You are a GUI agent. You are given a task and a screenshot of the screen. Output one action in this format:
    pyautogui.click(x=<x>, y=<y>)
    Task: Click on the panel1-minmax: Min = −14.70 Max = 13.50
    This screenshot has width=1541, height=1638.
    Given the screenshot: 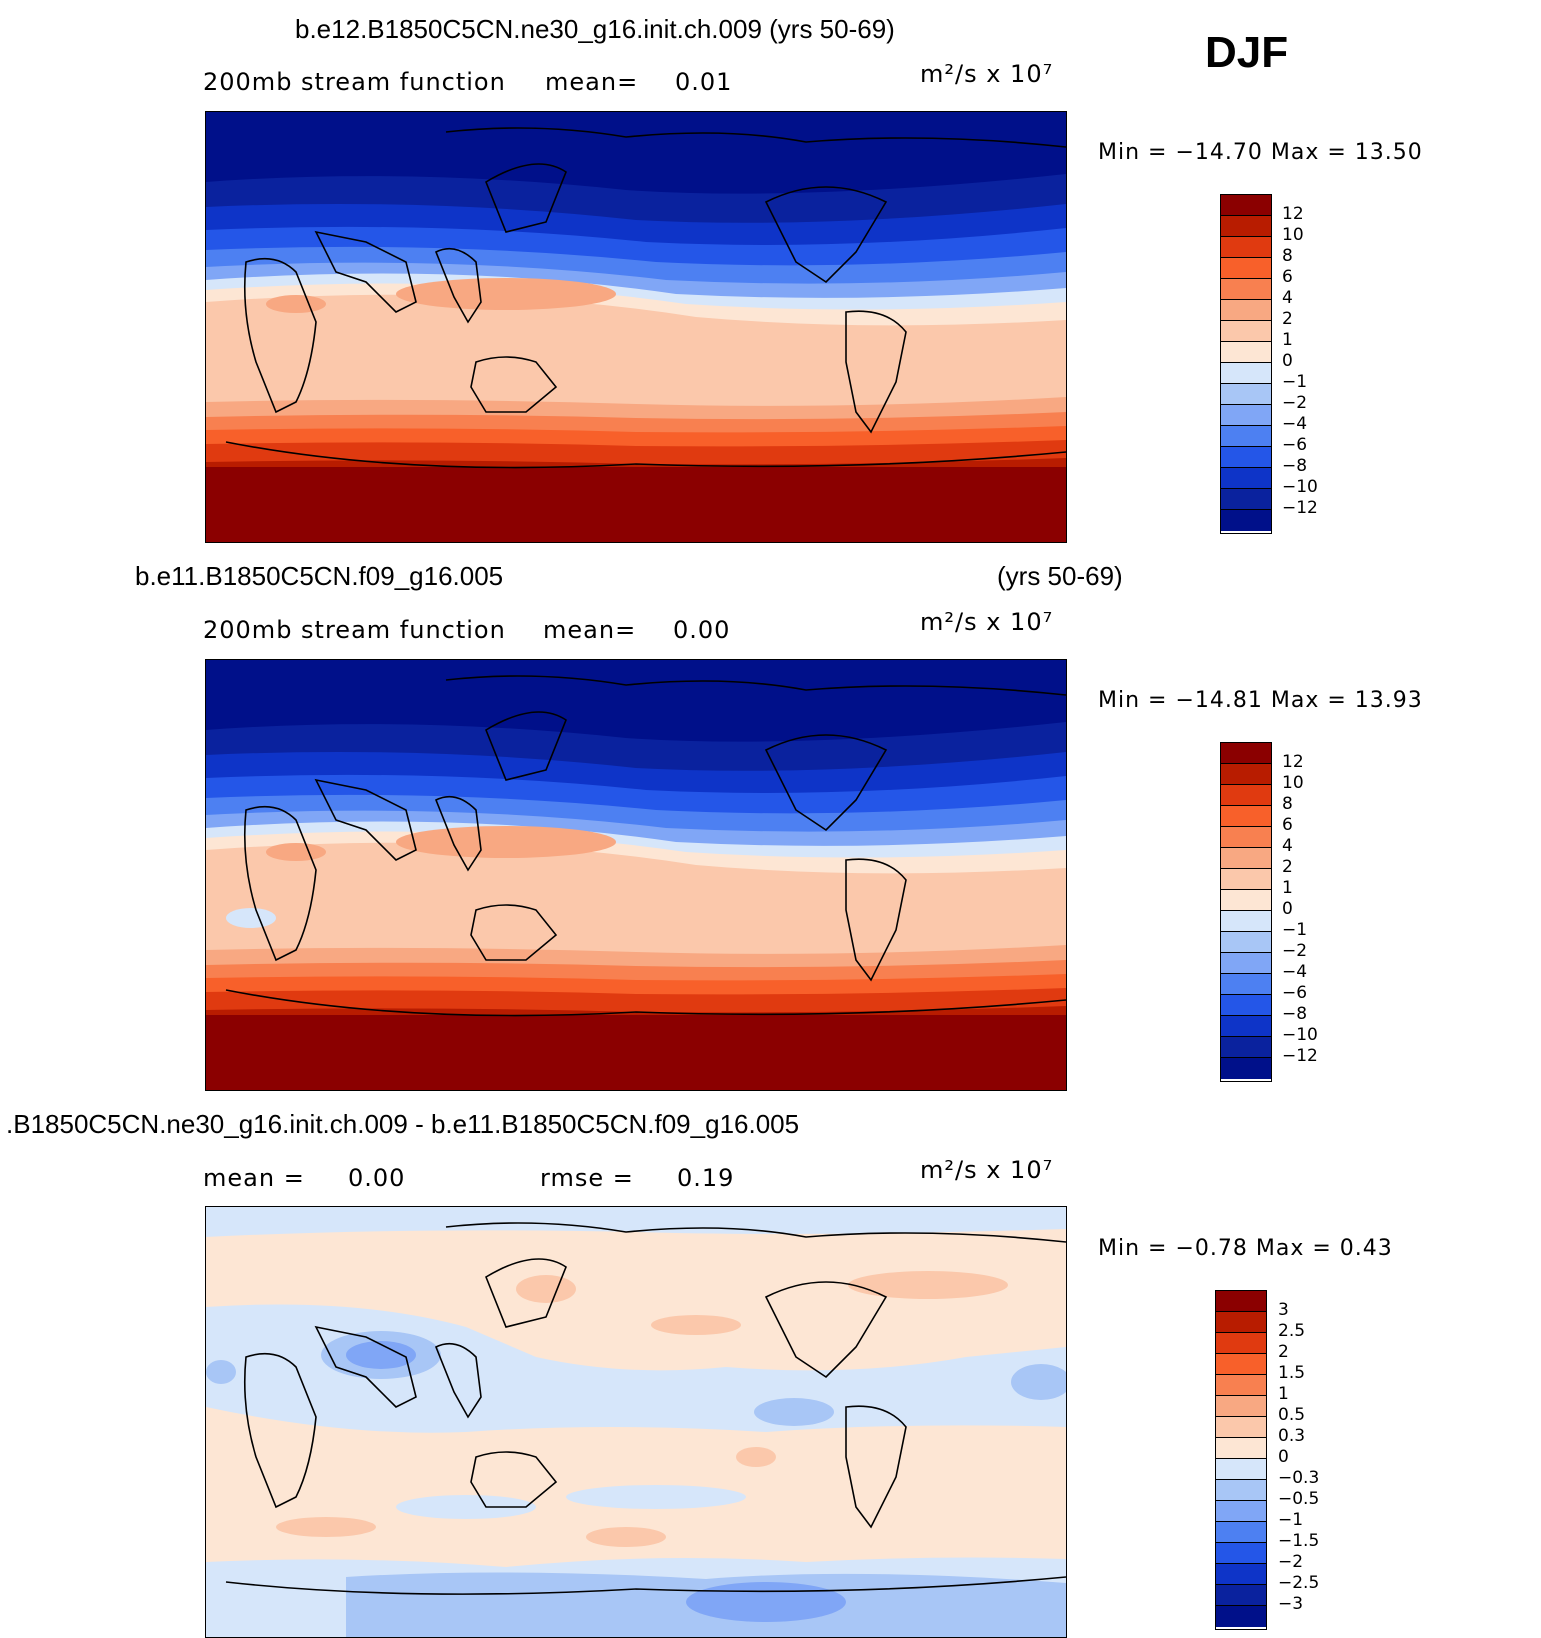 What is the action you would take?
    pyautogui.click(x=1260, y=152)
    